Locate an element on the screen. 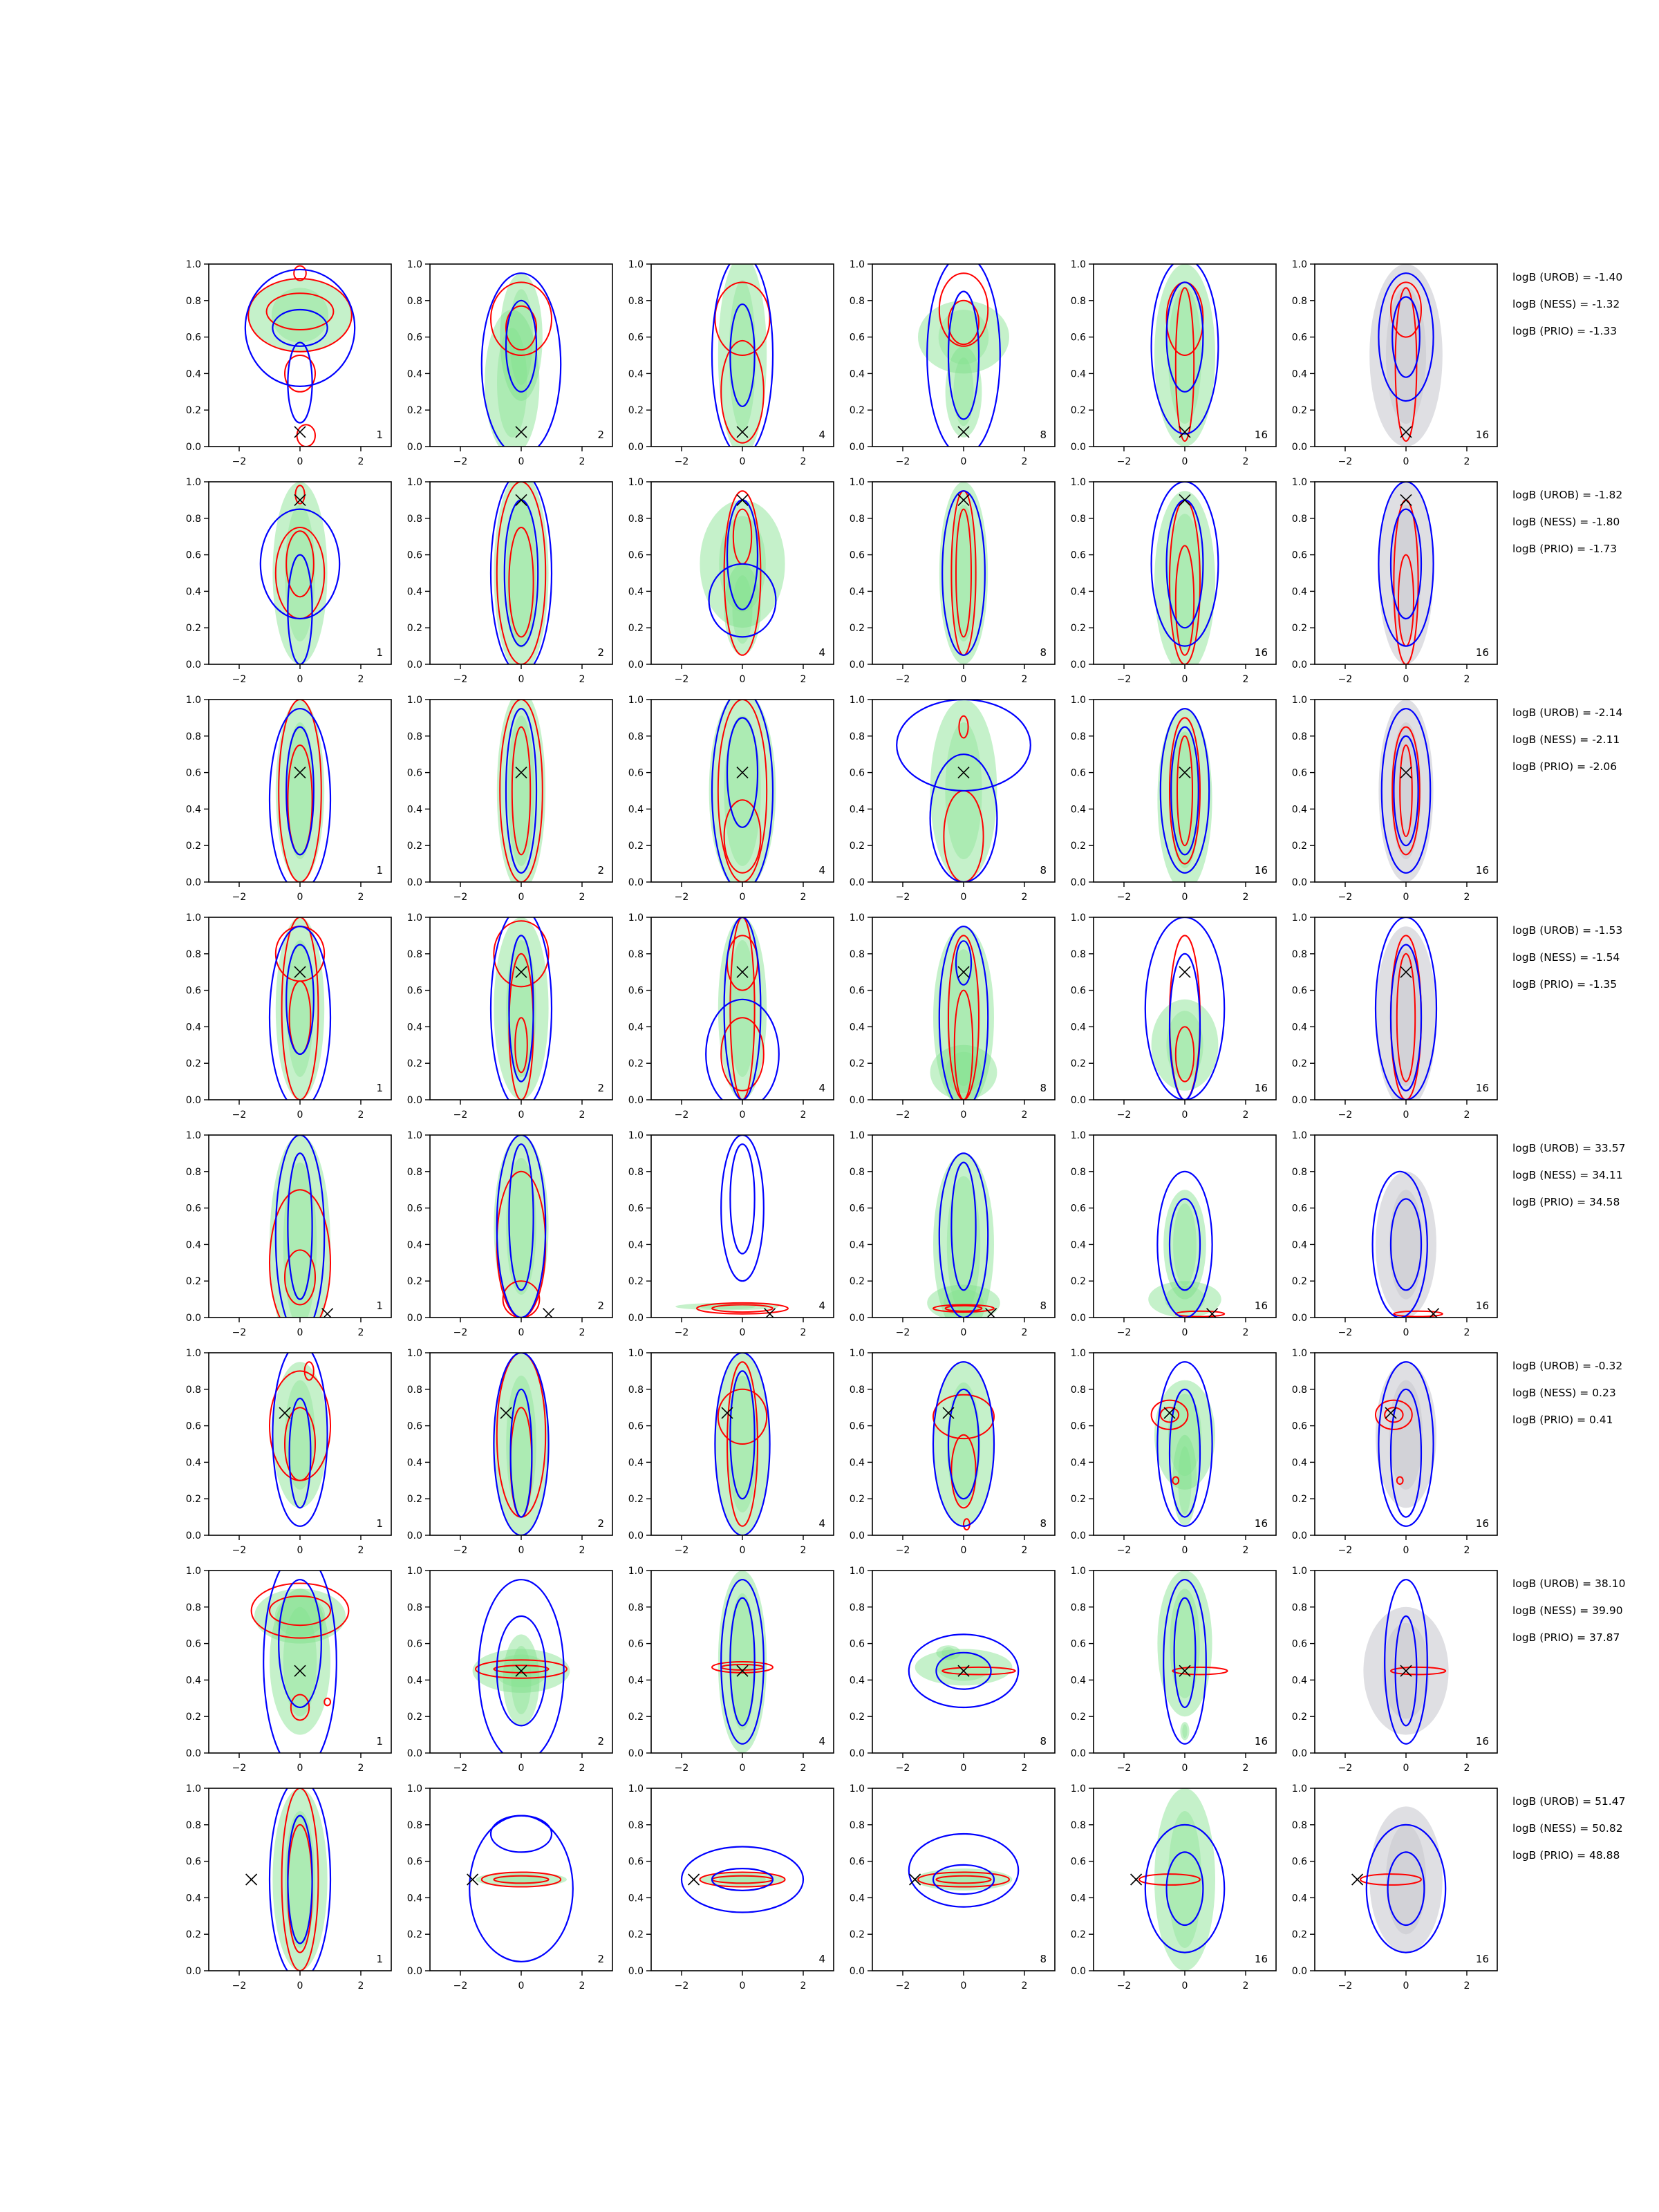 The image size is (1659, 2212). panel-r5-c5: −2 0 2 0.0 0.2 0.4 0.6 0.8 1.0 16 is located at coordinates (1174, 1234).